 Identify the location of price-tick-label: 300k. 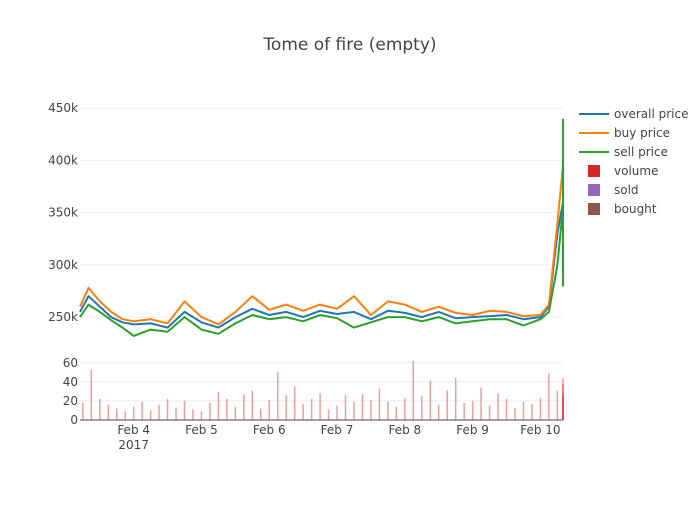
(63, 265).